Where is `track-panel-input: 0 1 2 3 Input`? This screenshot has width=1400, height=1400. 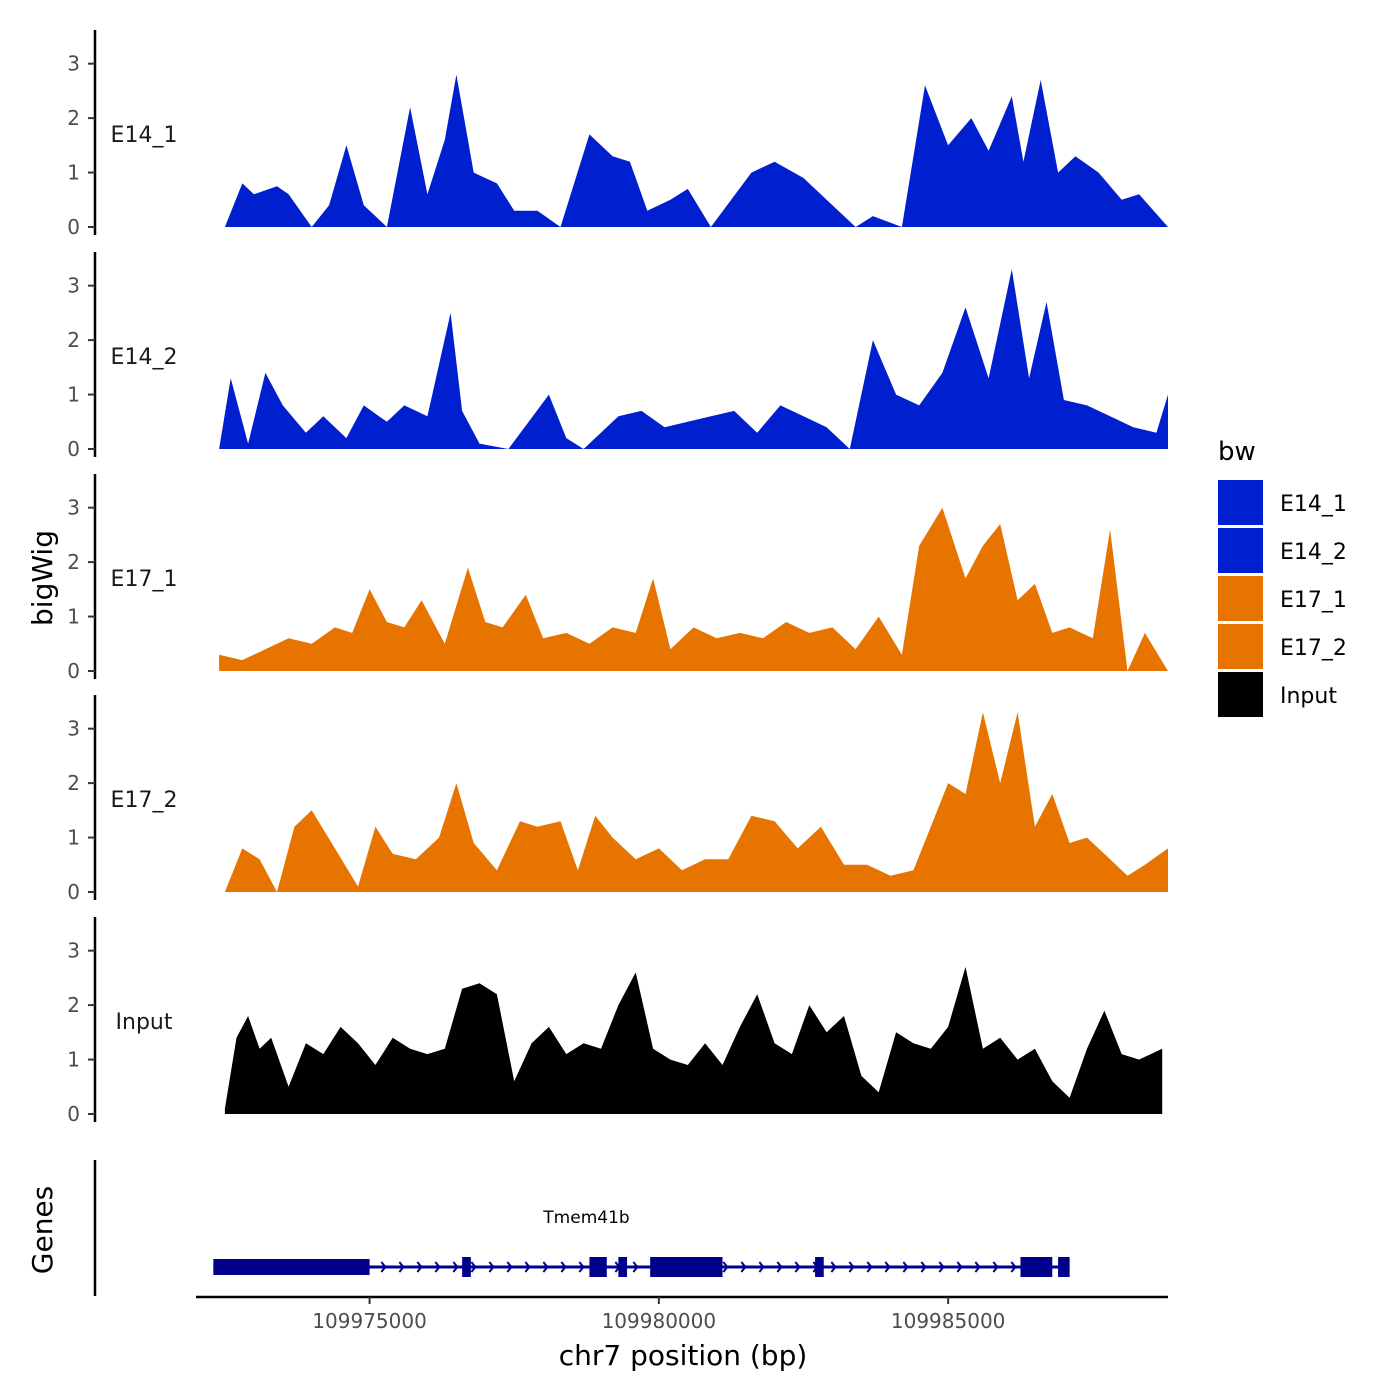
track-panel-input: 0 1 2 3 Input is located at coordinates (615, 1021).